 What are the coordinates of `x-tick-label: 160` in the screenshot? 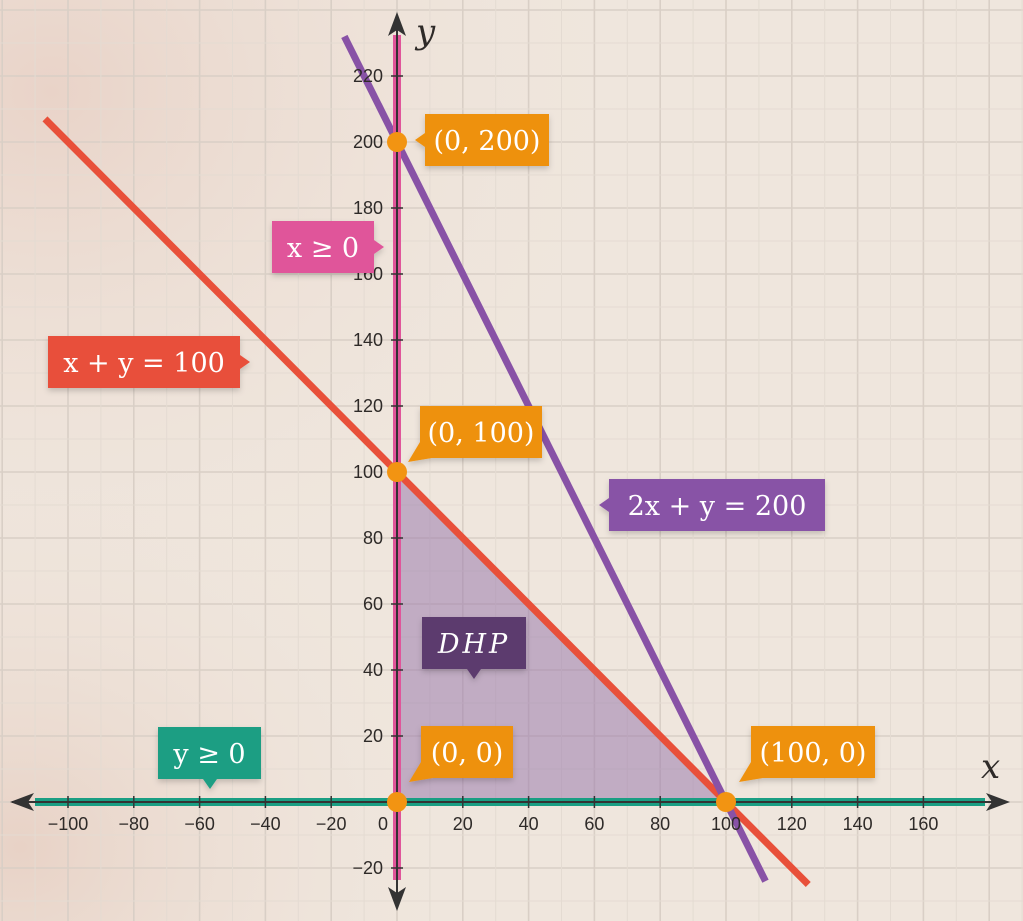 It's located at (923, 824).